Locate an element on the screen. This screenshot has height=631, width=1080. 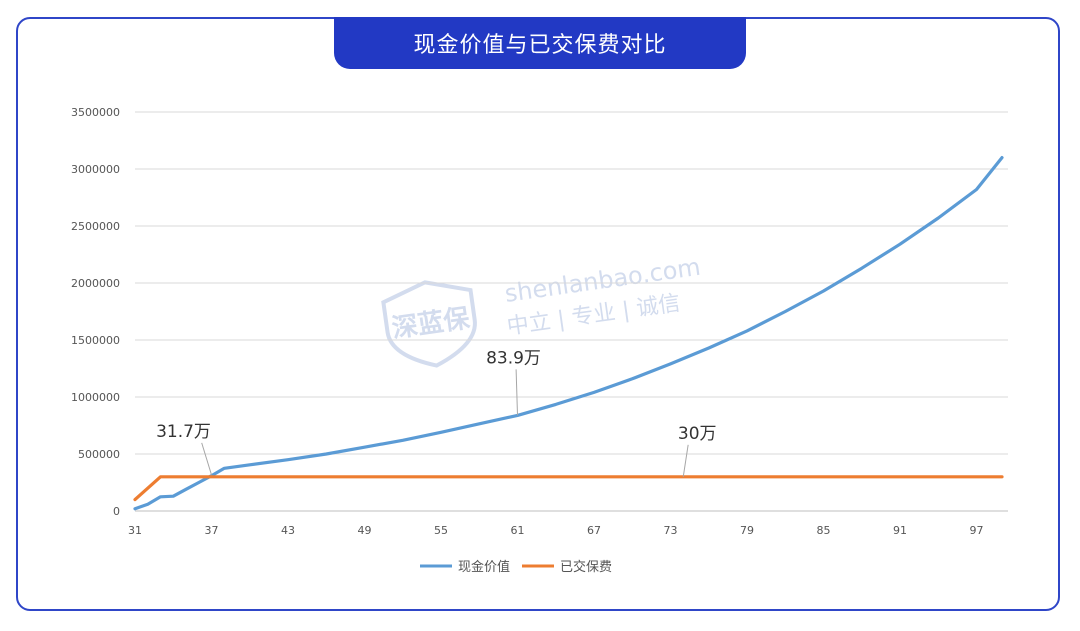
watermark-brand: 深蓝保 is located at coordinates (431, 324).